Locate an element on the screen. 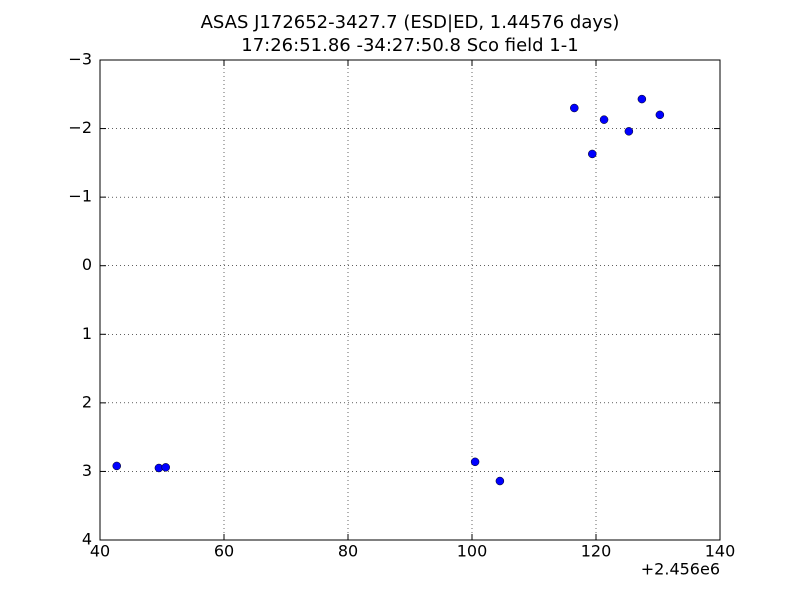 Image resolution: width=800 pixels, height=600 pixels. y-tick-label: 0 is located at coordinates (87, 264).